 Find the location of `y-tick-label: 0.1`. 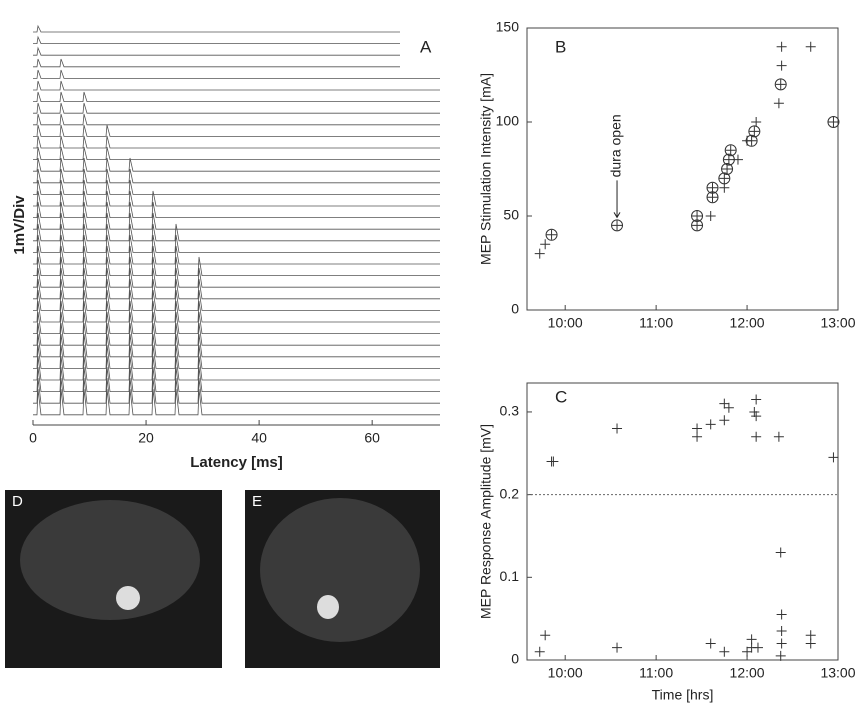

y-tick-label: 0.1 is located at coordinates (510, 576).